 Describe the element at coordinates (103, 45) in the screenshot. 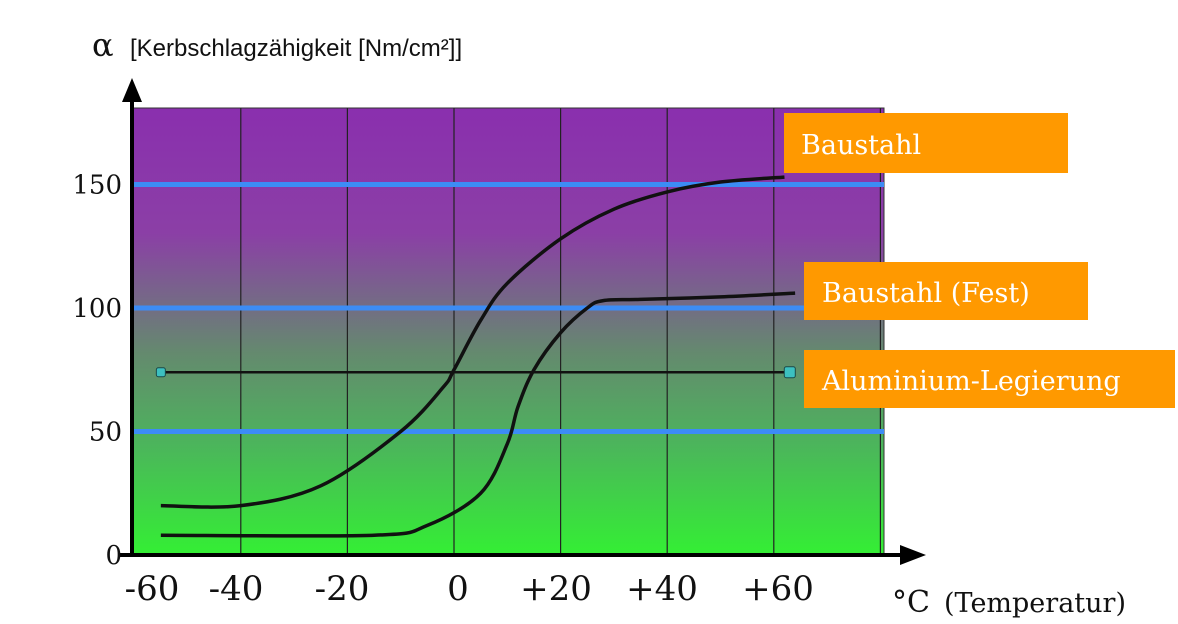

I see `y-axis-symbol: α` at that location.